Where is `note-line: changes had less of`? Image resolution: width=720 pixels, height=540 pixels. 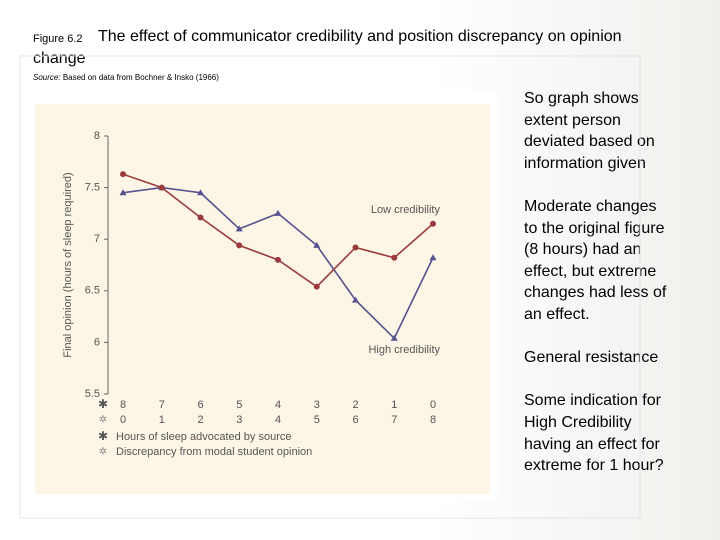 note-line: changes had less of is located at coordinates (595, 293).